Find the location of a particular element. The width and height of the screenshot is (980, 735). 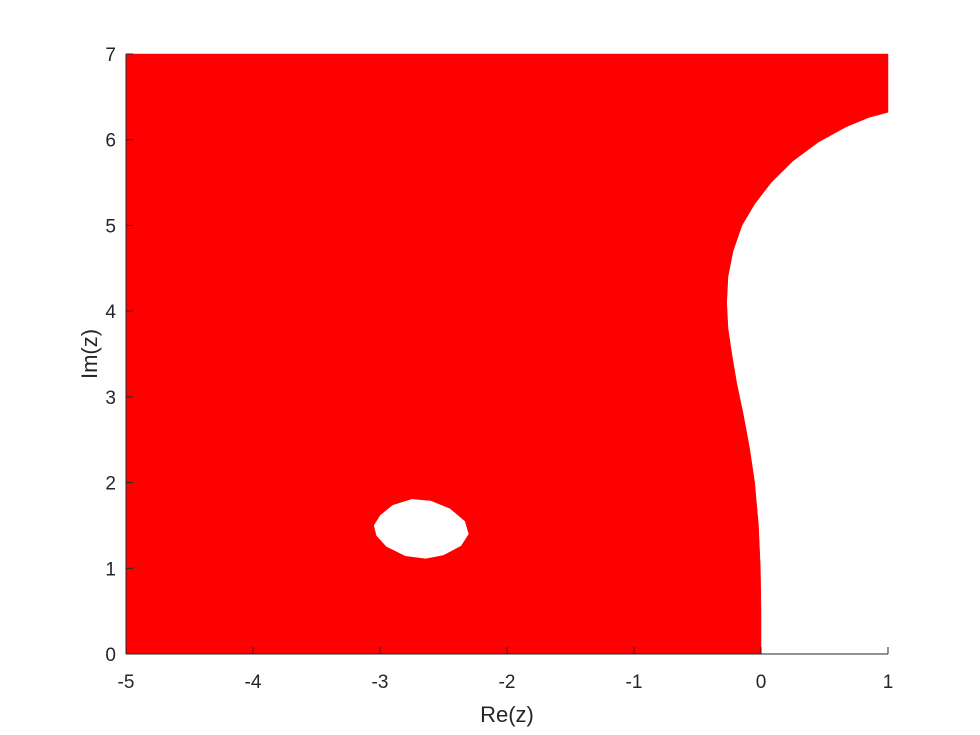

y-tick-label: 5 is located at coordinates (110, 226).